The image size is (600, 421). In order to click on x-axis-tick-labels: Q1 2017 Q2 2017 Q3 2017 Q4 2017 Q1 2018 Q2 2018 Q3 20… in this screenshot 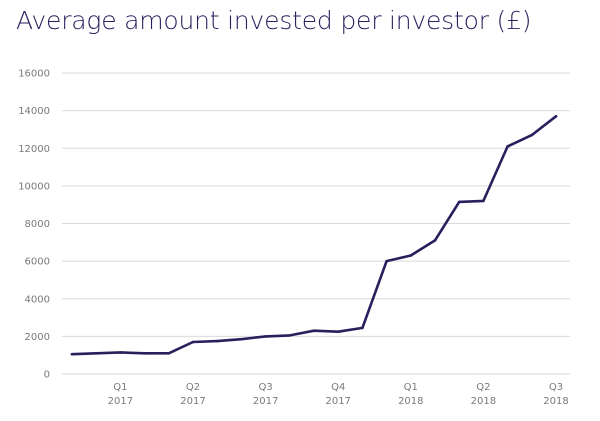, I will do `click(338, 394)`.